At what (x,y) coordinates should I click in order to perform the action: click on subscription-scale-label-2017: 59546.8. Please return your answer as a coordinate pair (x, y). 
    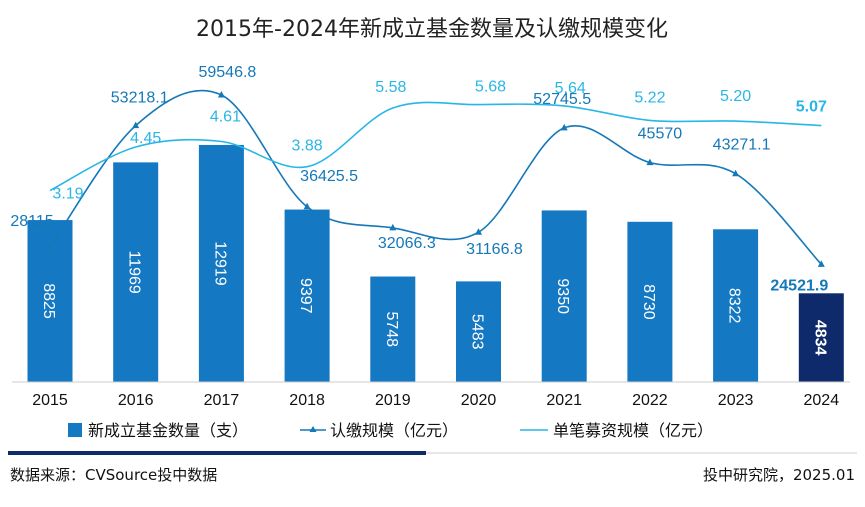
    Looking at the image, I should click on (227, 72).